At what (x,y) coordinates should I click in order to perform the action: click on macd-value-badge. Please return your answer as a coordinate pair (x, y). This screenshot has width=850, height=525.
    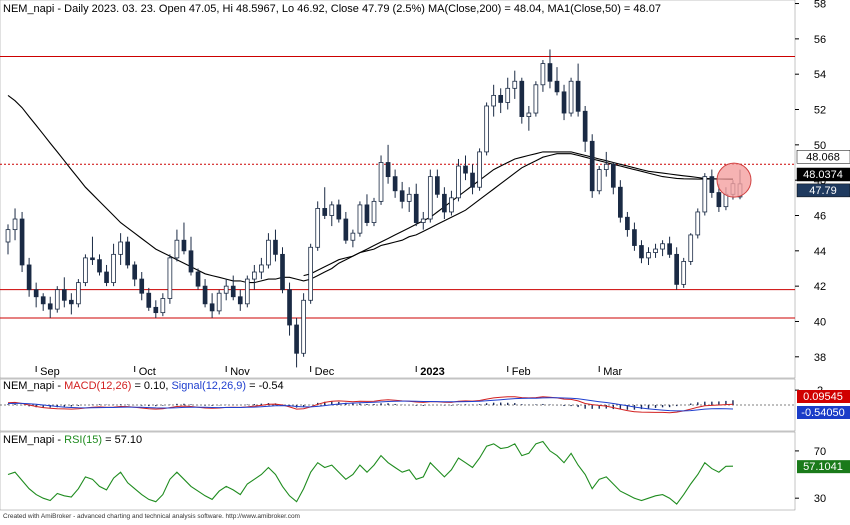
    Looking at the image, I should click on (823, 396).